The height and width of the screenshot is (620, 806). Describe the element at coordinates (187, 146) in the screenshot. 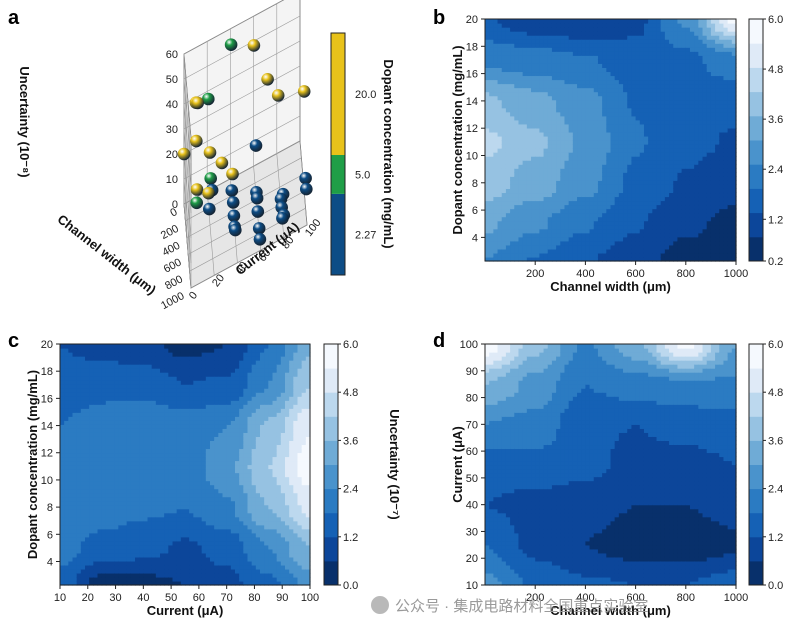

I see `gridline` at that location.